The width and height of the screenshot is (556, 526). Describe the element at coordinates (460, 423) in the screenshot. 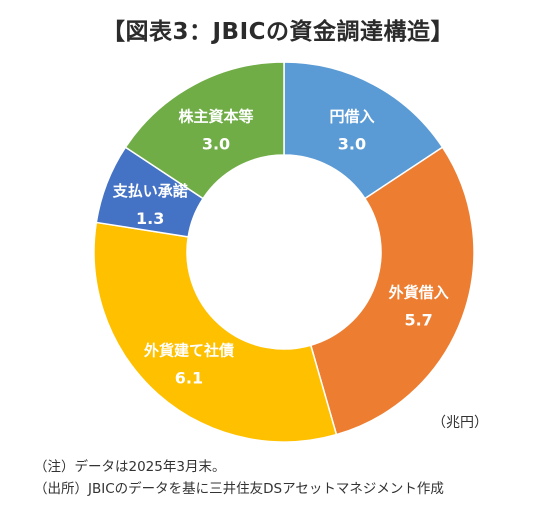

I see `unit-label: （兆円）` at that location.